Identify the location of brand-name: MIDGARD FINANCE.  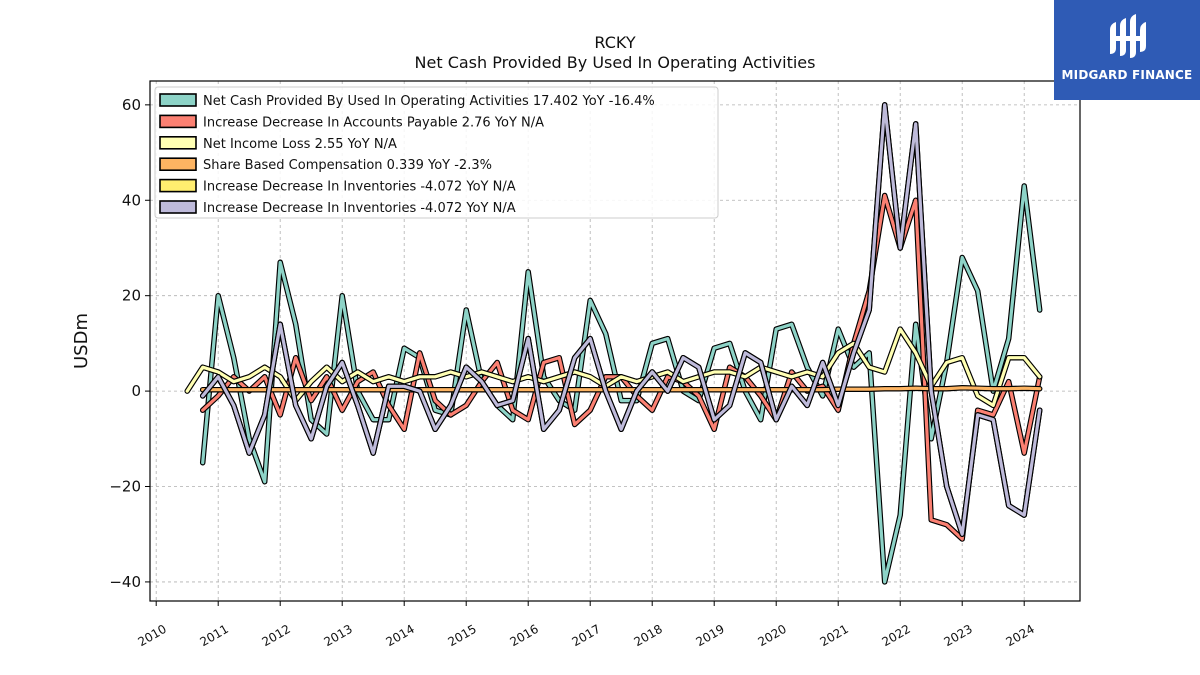
(1127, 75).